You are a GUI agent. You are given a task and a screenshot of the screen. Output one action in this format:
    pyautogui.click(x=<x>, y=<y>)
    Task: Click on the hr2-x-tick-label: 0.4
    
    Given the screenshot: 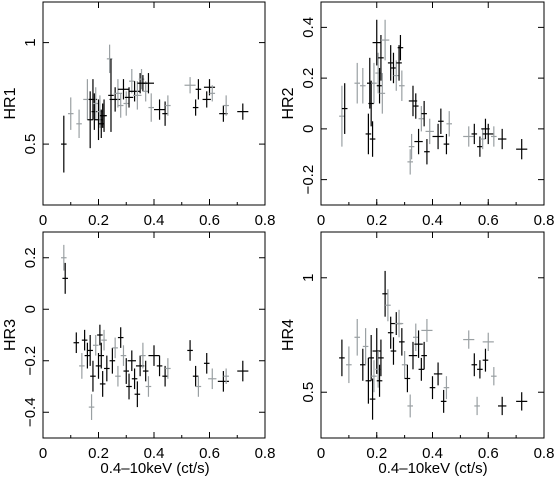 What is the action you would take?
    pyautogui.click(x=432, y=220)
    